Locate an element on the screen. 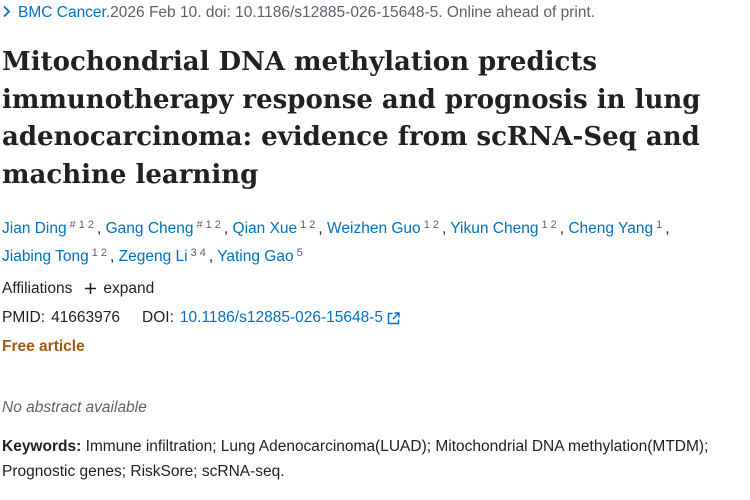  author-name-link: Yikun Cheng is located at coordinates (494, 228).